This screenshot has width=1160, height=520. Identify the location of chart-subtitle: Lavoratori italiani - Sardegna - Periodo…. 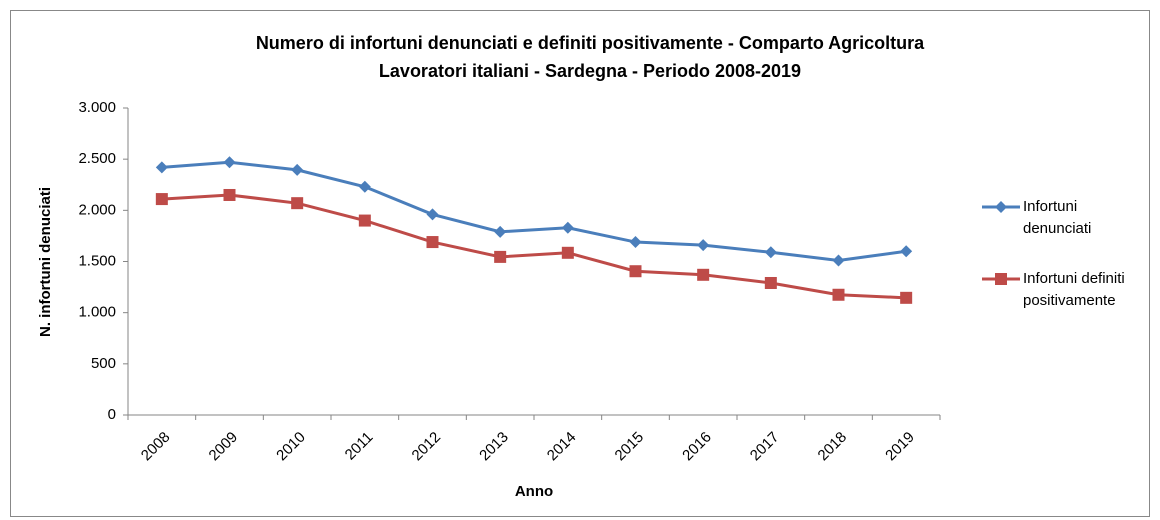
(590, 71).